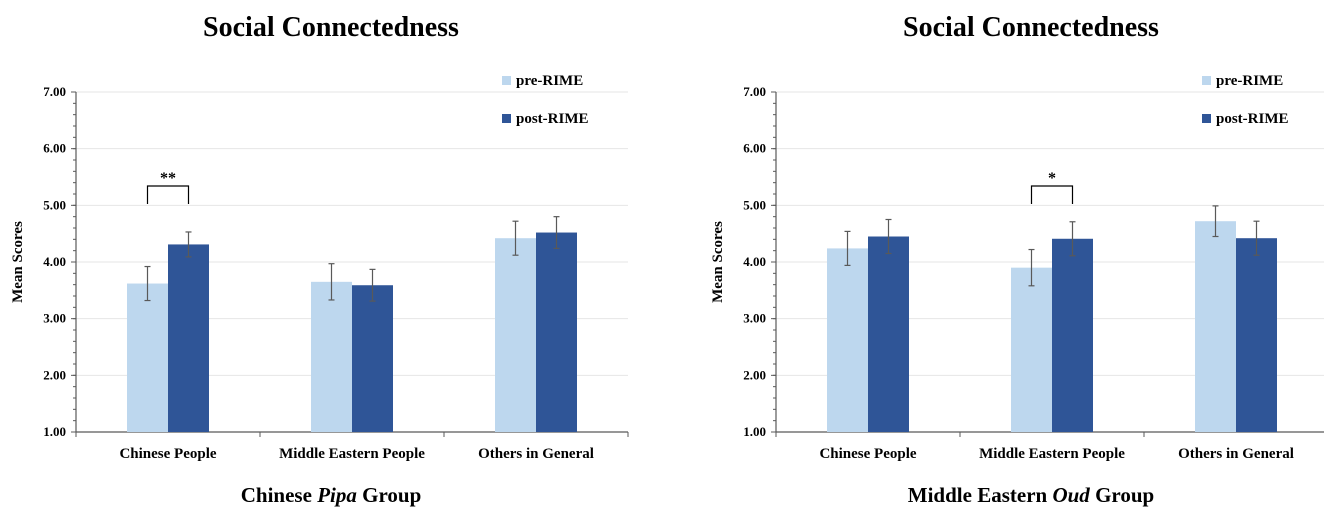 The width and height of the screenshot is (1324, 514). I want to click on significance-marker: *, so click(1052, 178).